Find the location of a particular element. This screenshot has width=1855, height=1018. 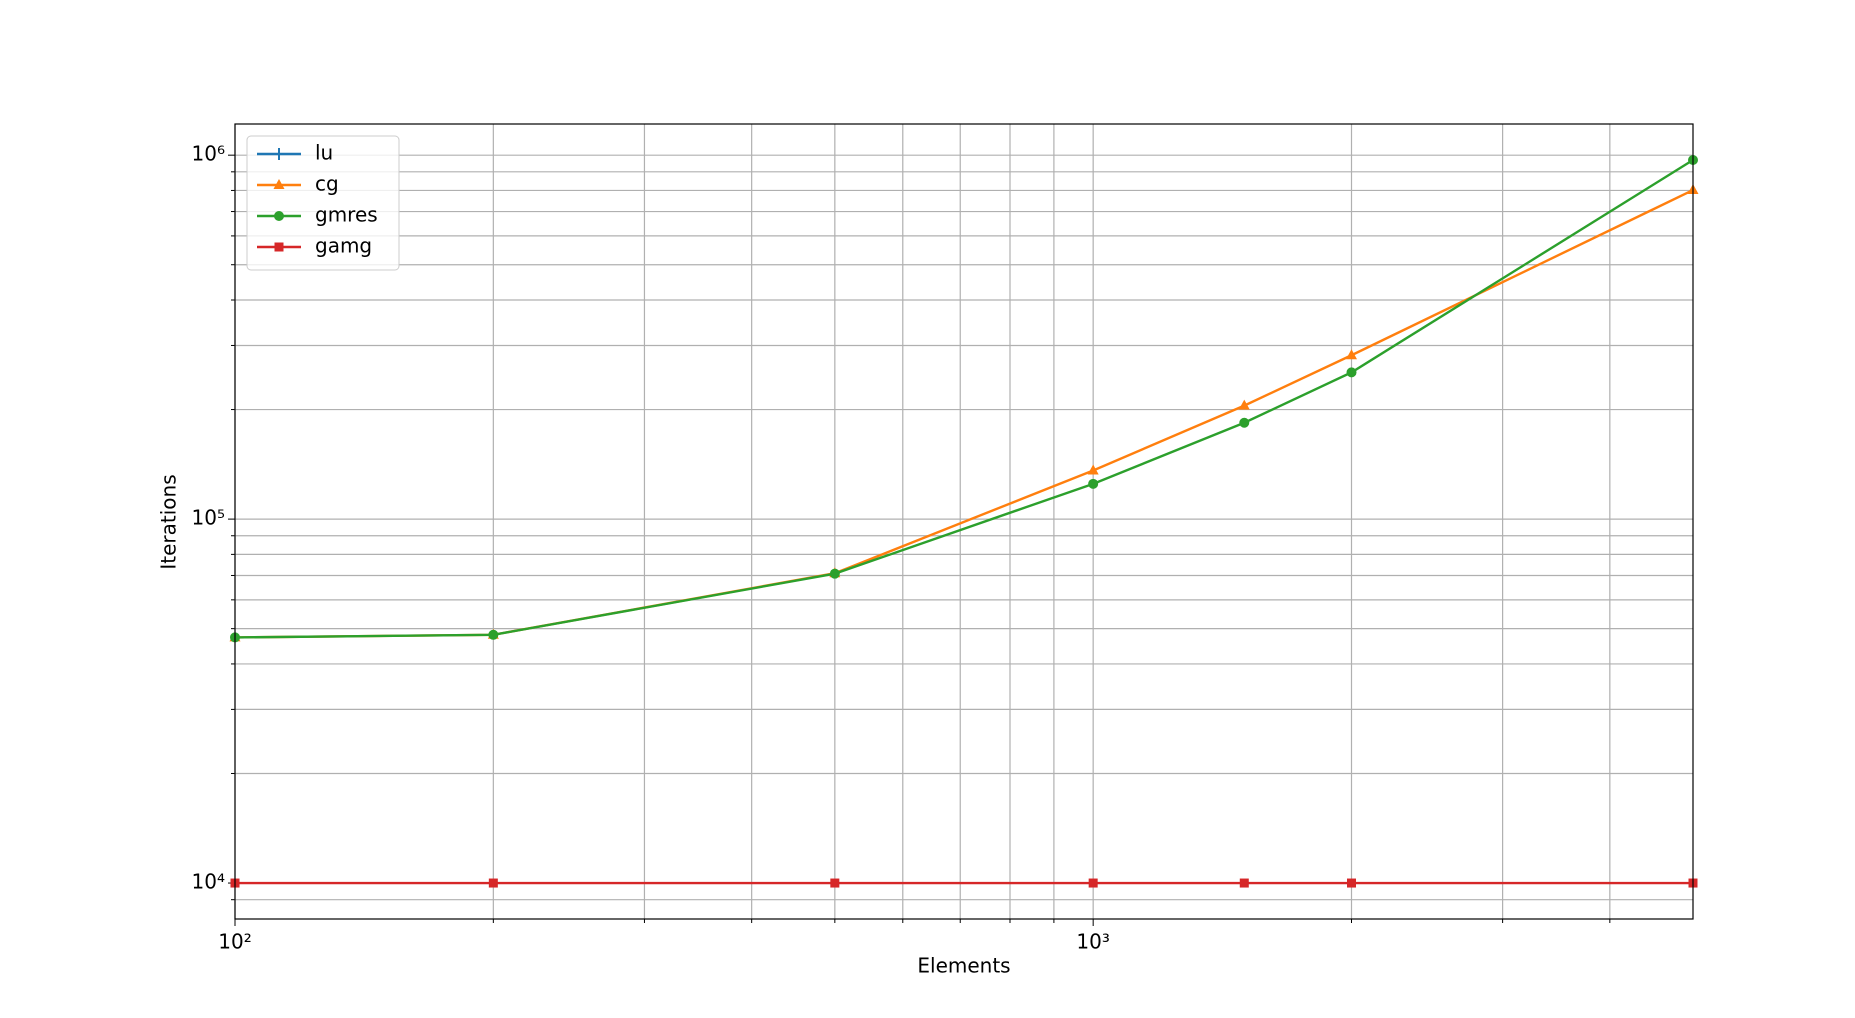

legend-label: gamg is located at coordinates (343, 246).